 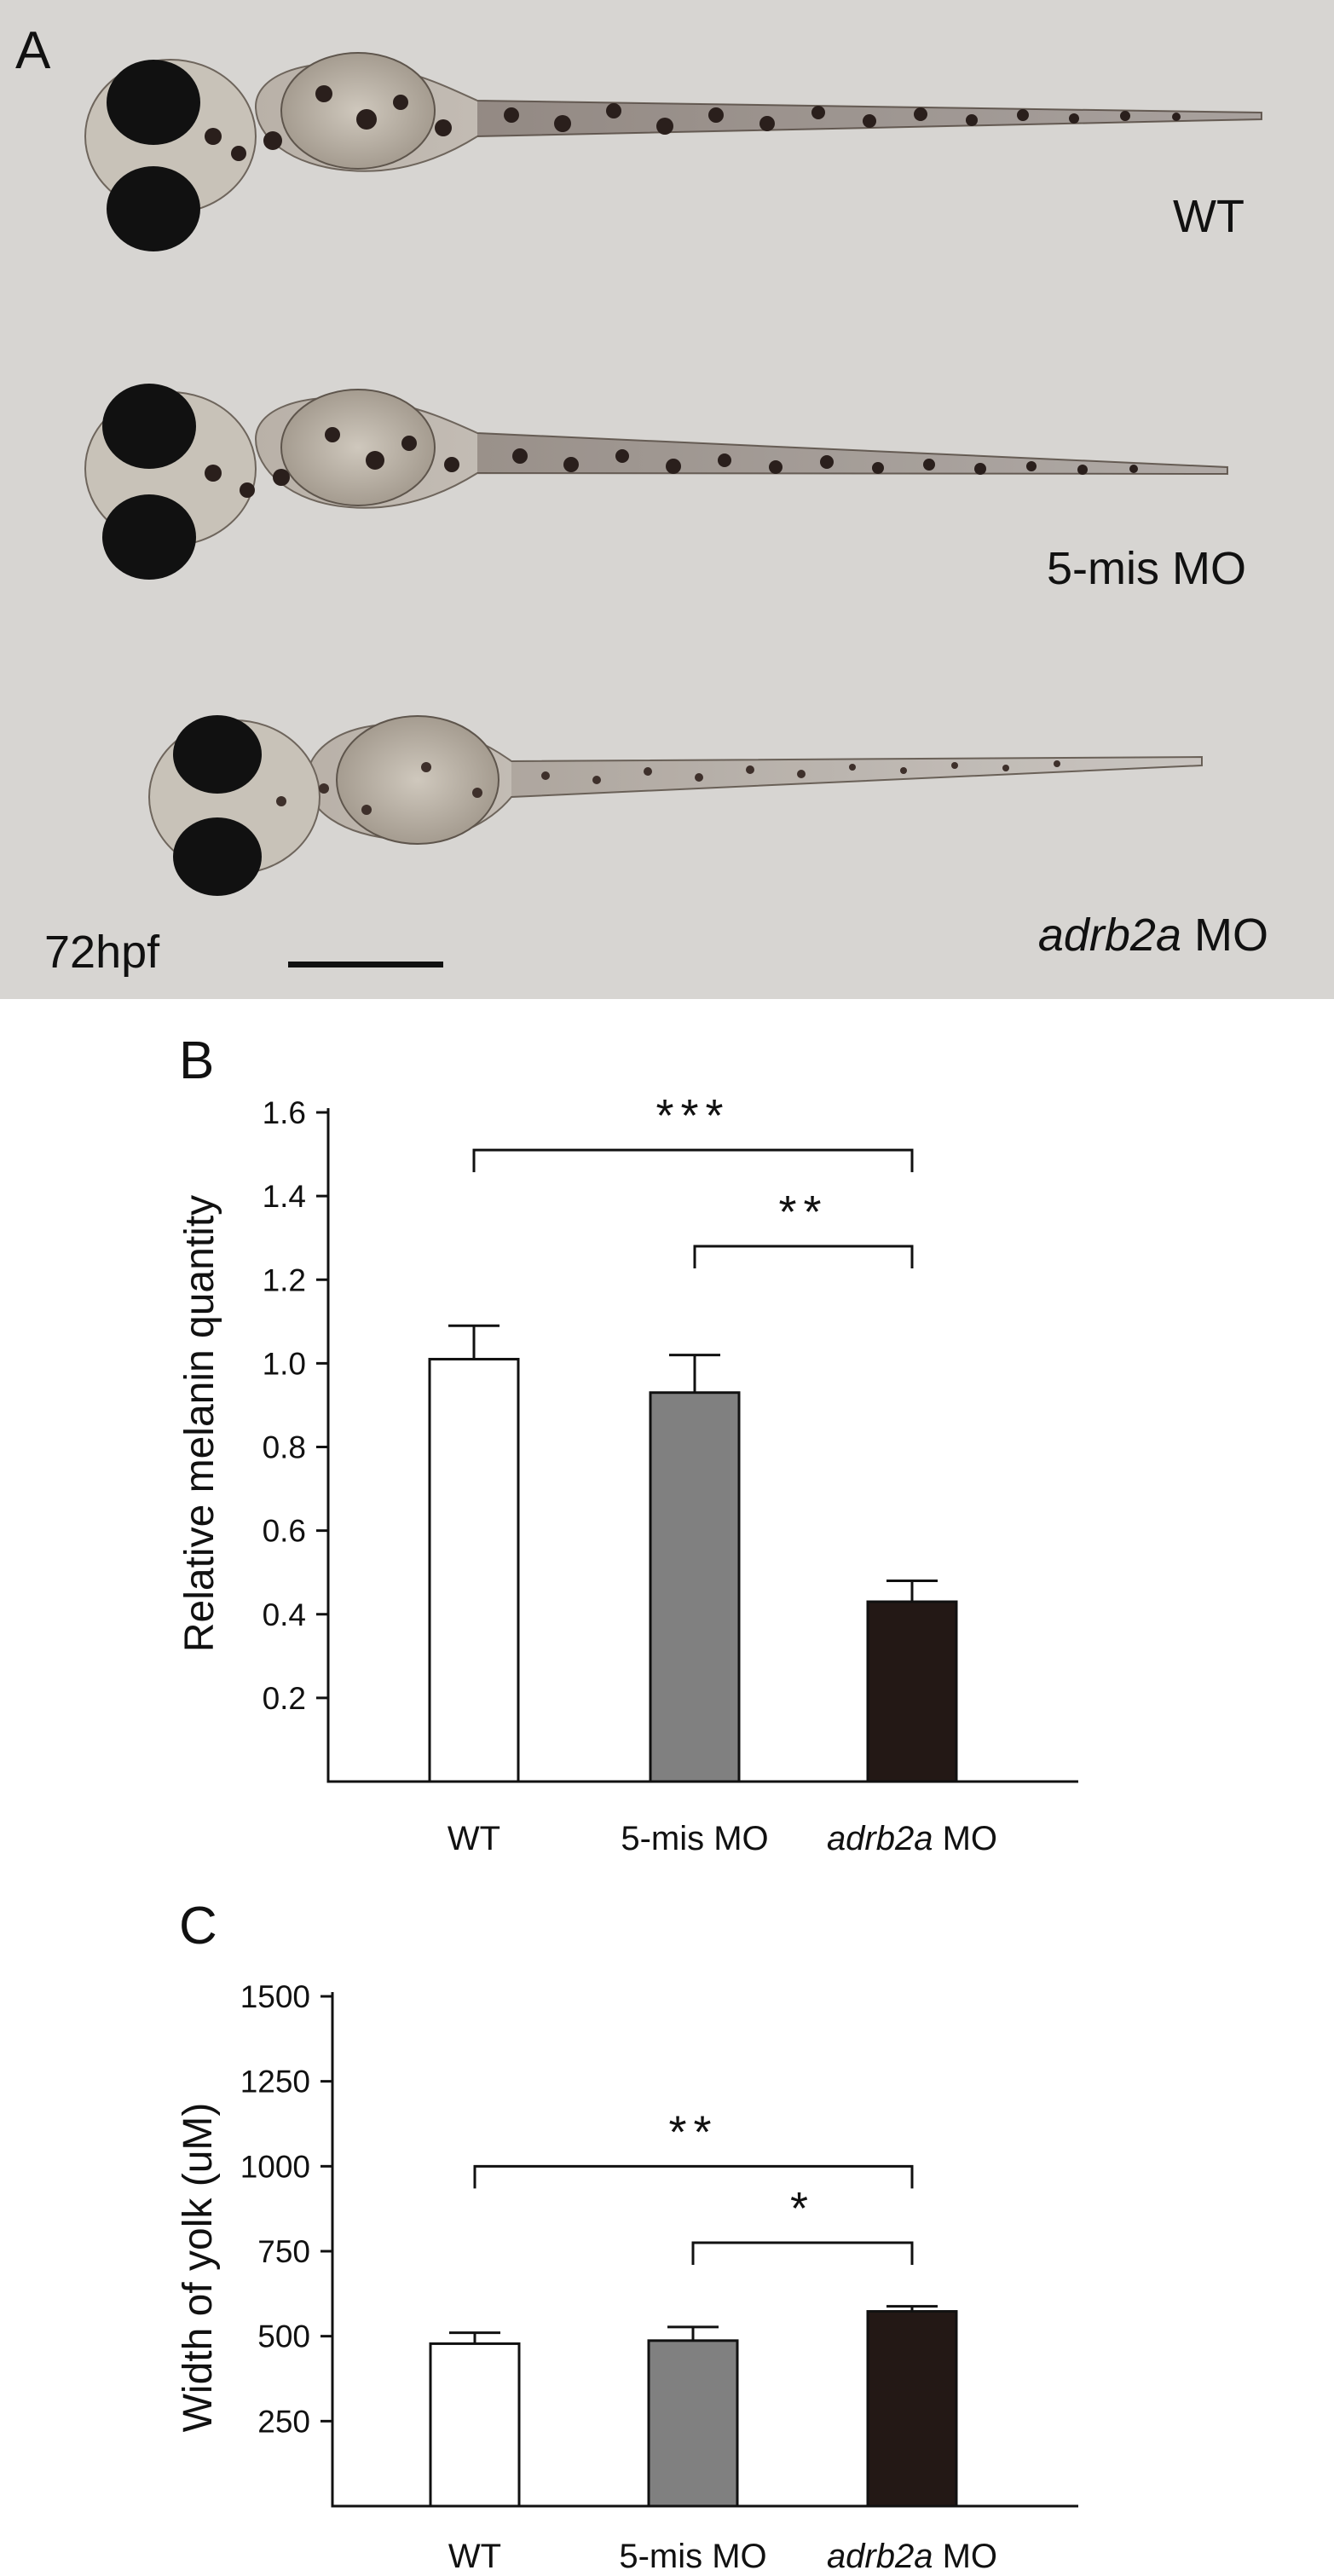 What do you see at coordinates (693, 2131) in the screenshot?
I see `chart-c-significance-label-0: **` at bounding box center [693, 2131].